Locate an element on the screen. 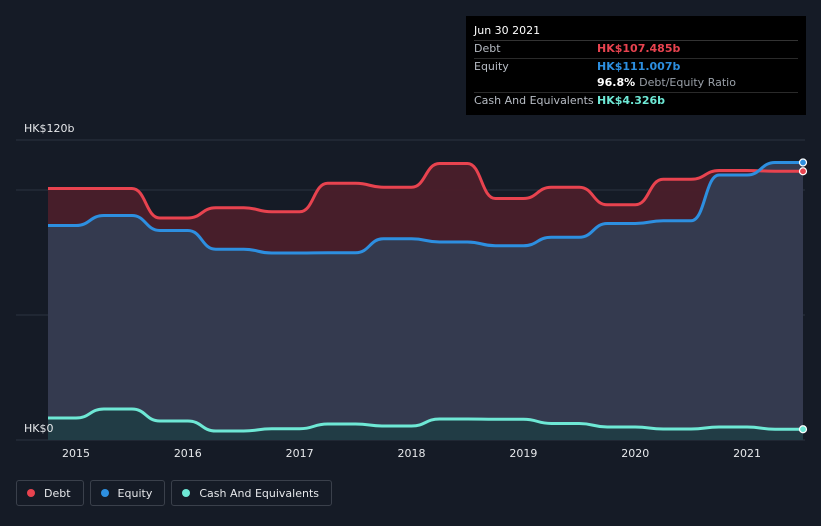  tooltip-cash-row: Cash And Equivalents HK$4.326b is located at coordinates (636, 101).